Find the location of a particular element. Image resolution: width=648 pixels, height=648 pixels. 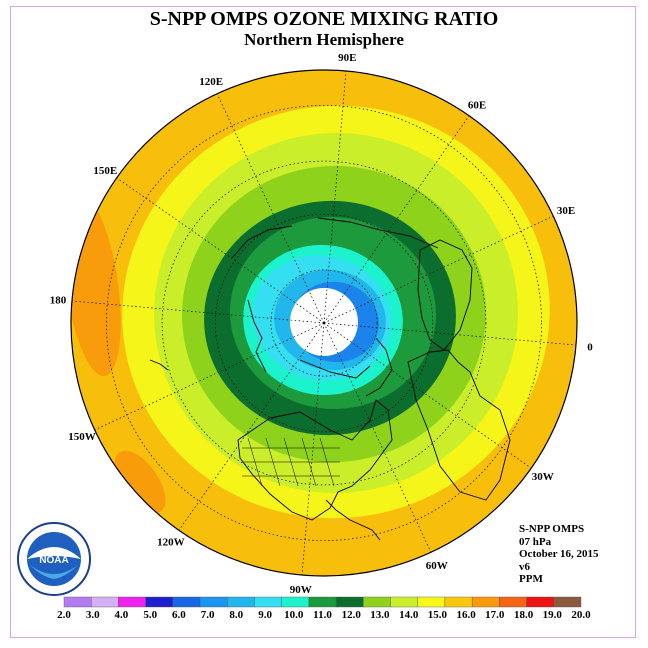

color-bar-label: 16.0 is located at coordinates (466, 615).